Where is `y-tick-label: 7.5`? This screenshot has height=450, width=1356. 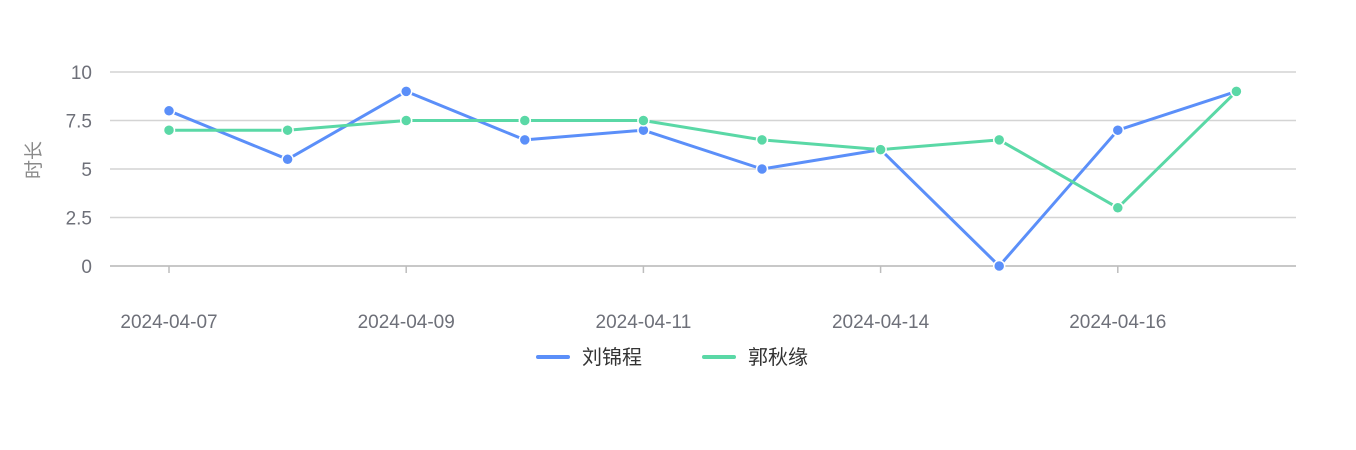 y-tick-label: 7.5 is located at coordinates (79, 122).